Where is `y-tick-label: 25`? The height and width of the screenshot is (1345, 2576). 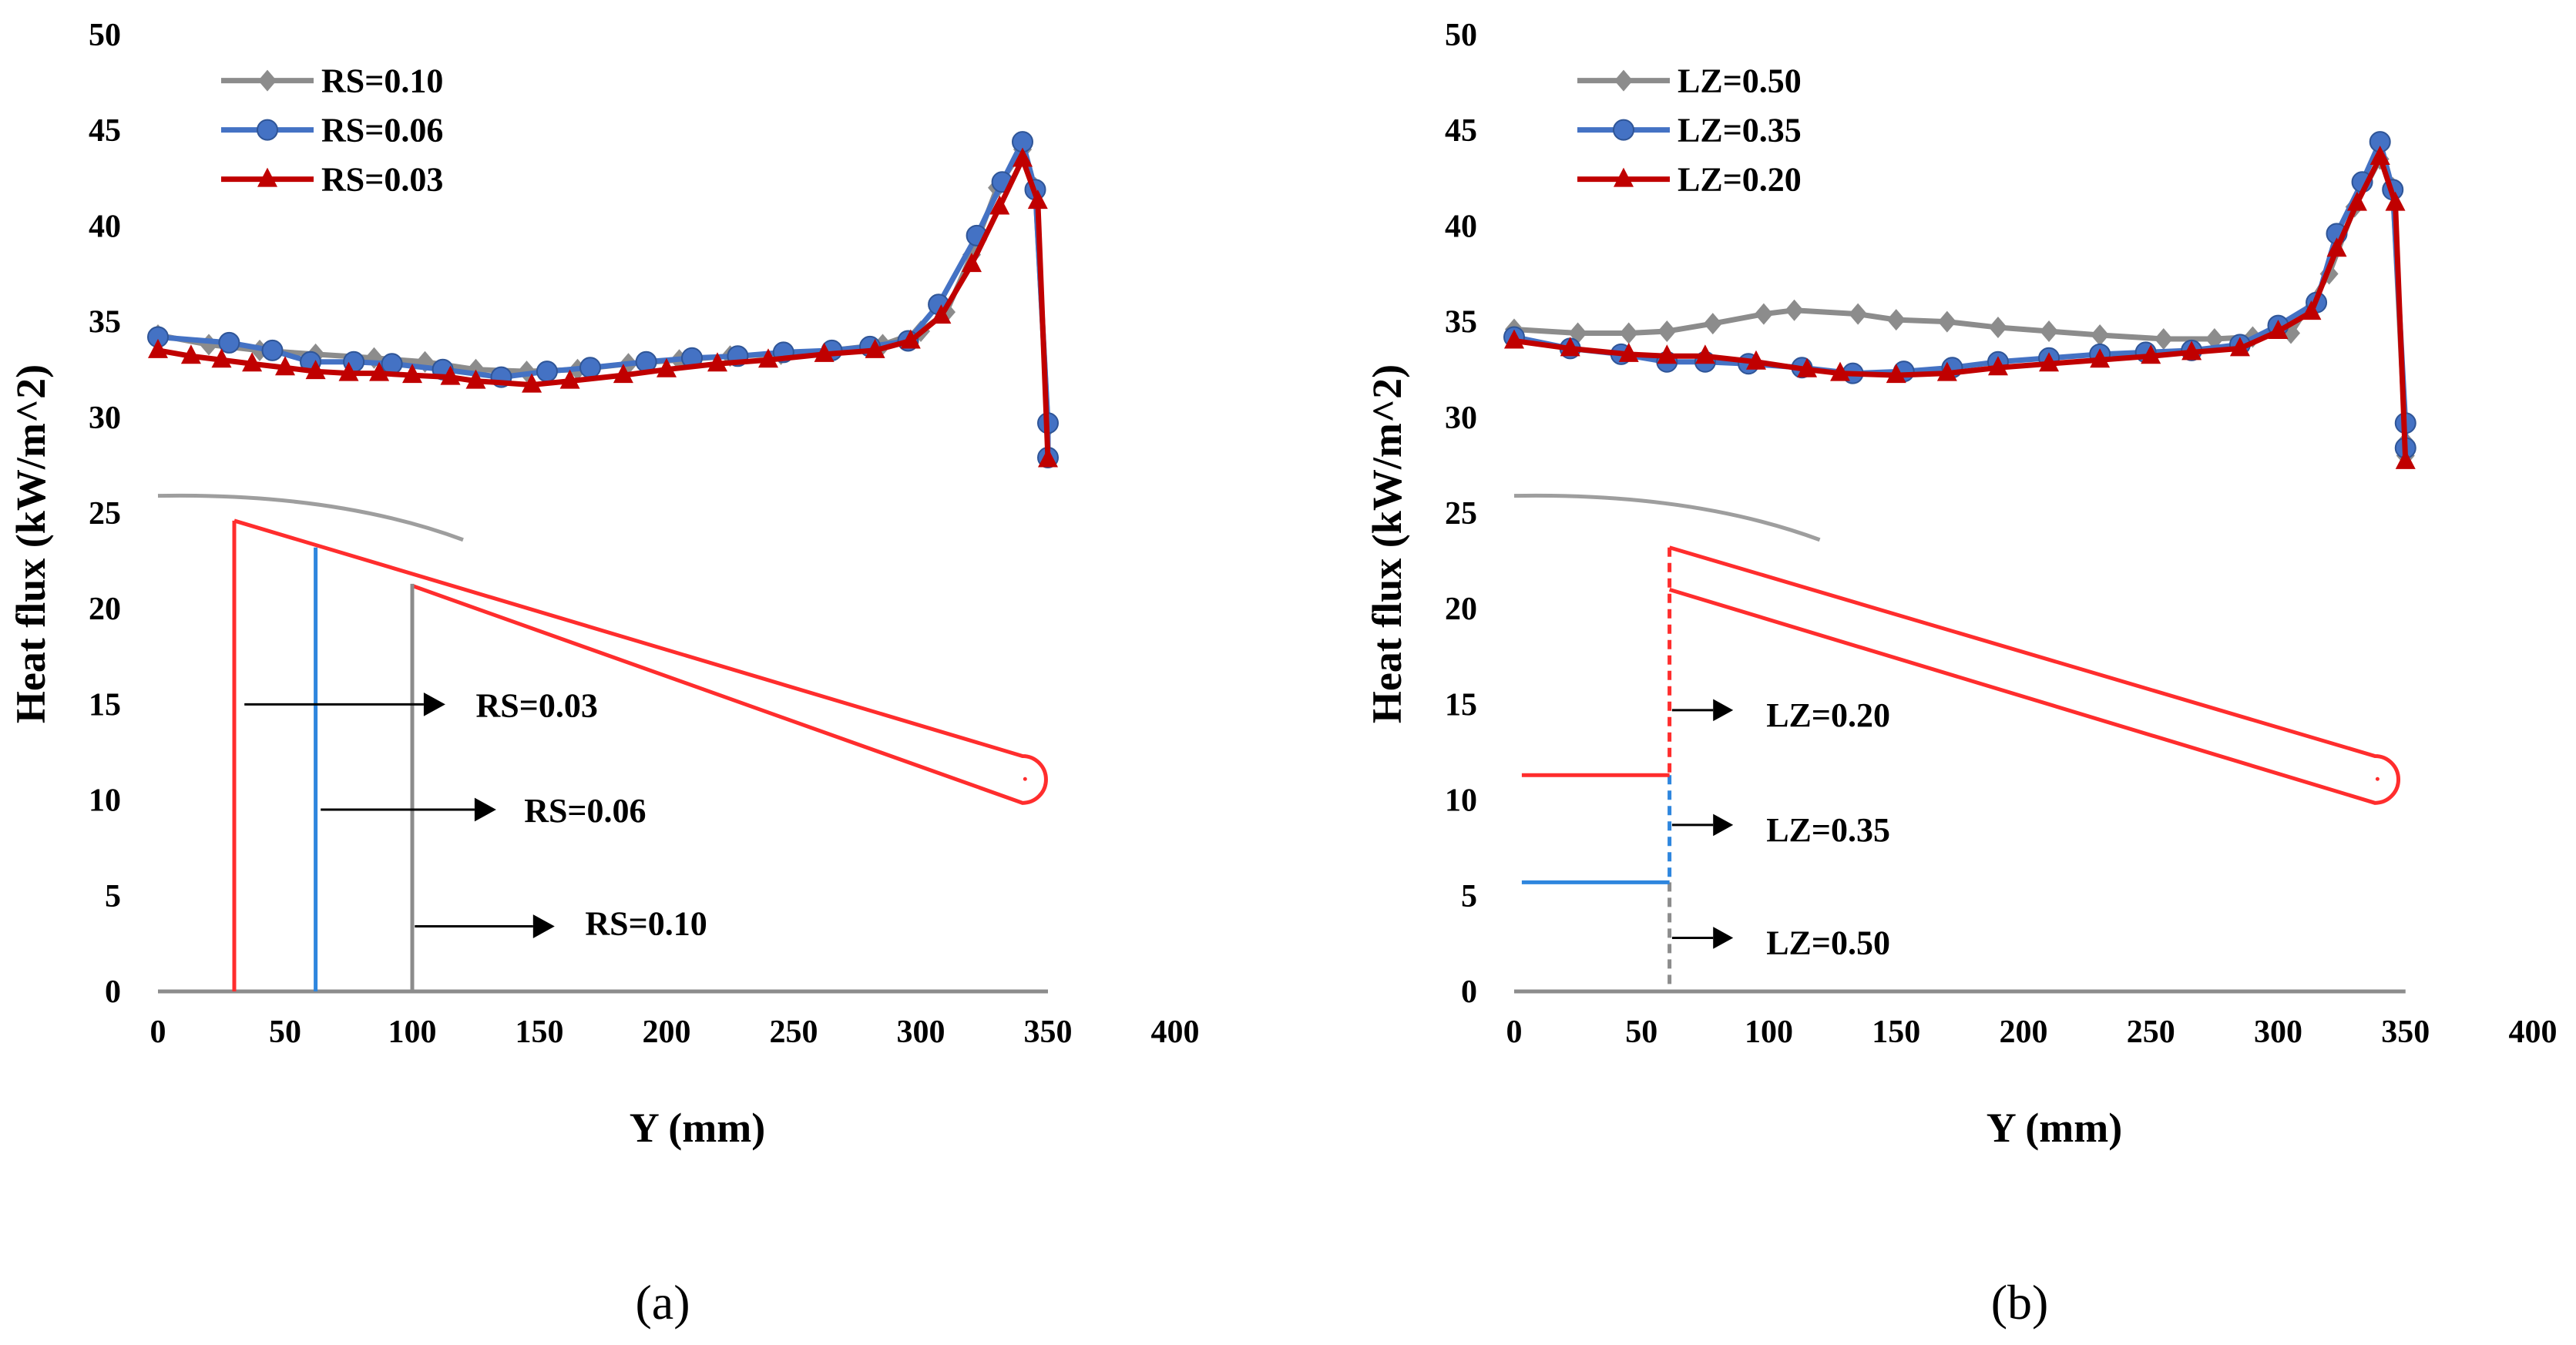
y-tick-label: 25 is located at coordinates (105, 514).